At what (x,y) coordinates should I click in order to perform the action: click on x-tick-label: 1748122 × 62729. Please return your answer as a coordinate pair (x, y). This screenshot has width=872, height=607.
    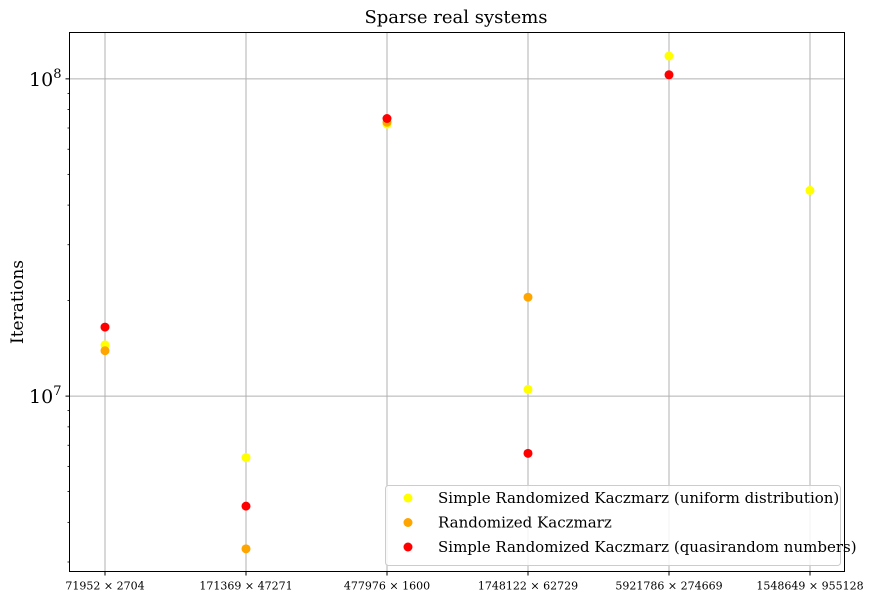
    Looking at the image, I should click on (528, 586).